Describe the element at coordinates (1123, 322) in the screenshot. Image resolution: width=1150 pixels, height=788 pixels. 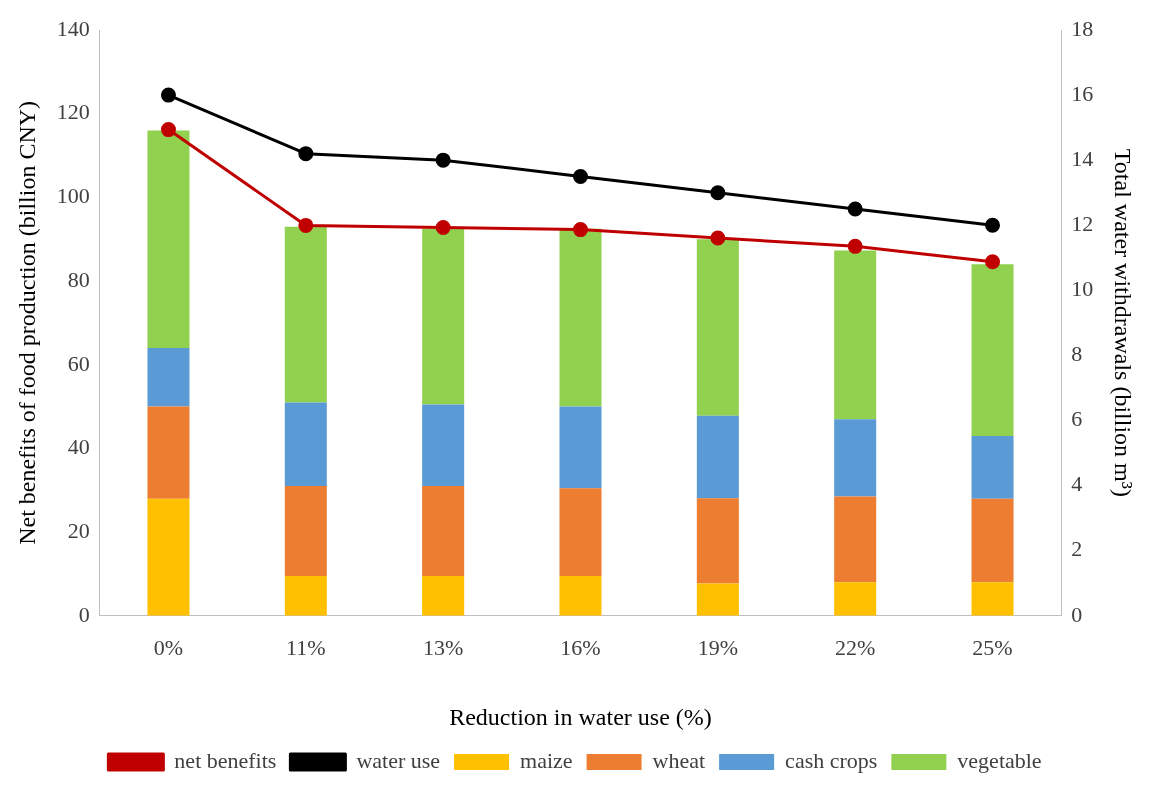
I see `y2-axis-title: Total water withdrawals (billion m³)` at that location.